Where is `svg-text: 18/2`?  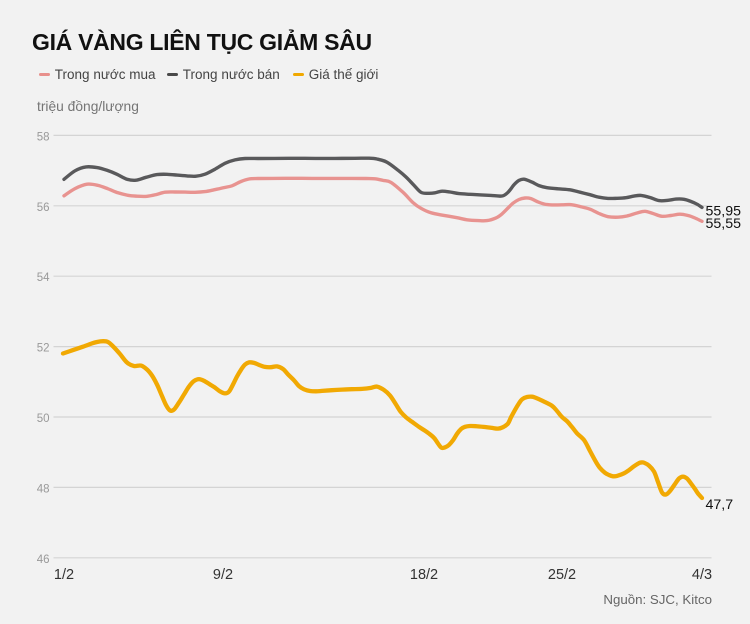 svg-text: 18/2 is located at coordinates (424, 575).